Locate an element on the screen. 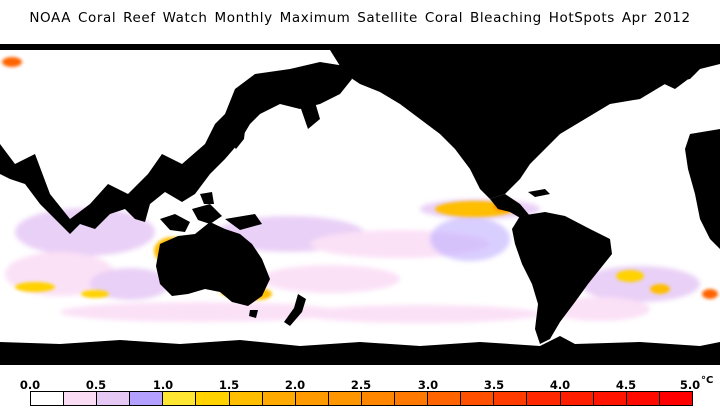 This screenshot has width=720, height=411. legend-tick-label: 5.0 is located at coordinates (690, 385).